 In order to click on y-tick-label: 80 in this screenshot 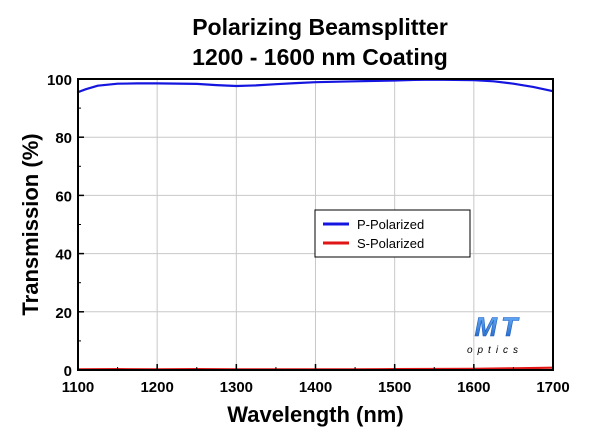, I will do `click(63, 138)`.